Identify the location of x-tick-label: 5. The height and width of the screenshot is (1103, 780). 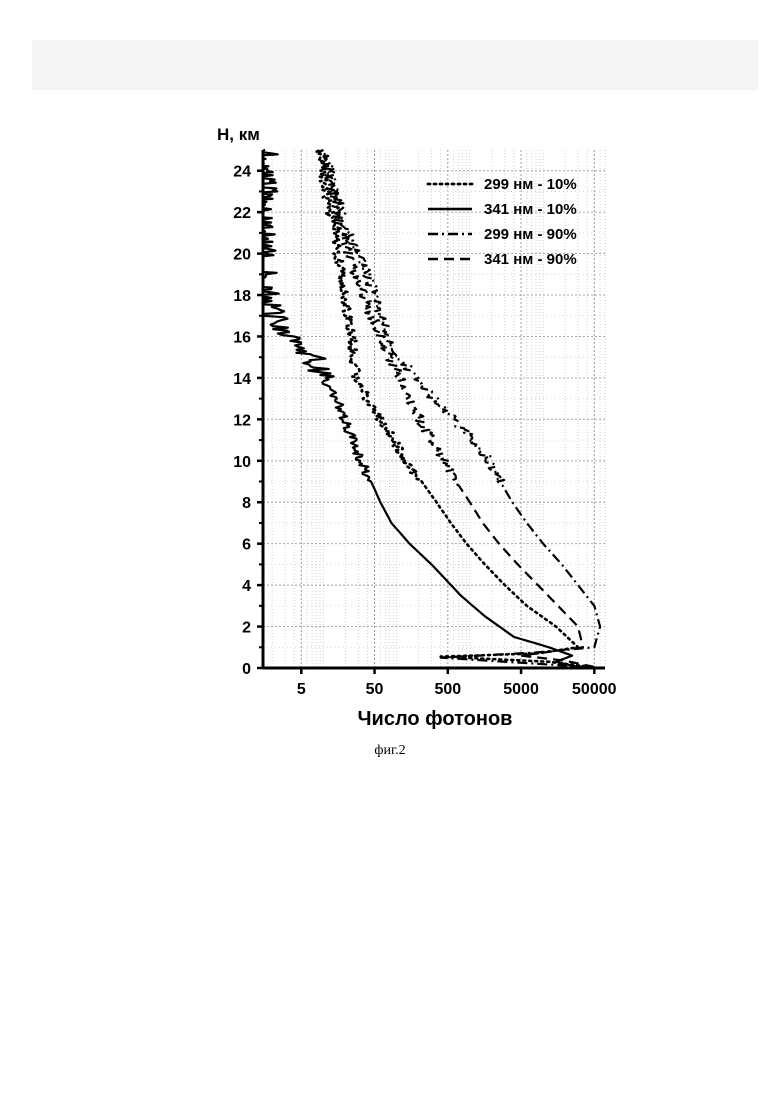
(301, 689).